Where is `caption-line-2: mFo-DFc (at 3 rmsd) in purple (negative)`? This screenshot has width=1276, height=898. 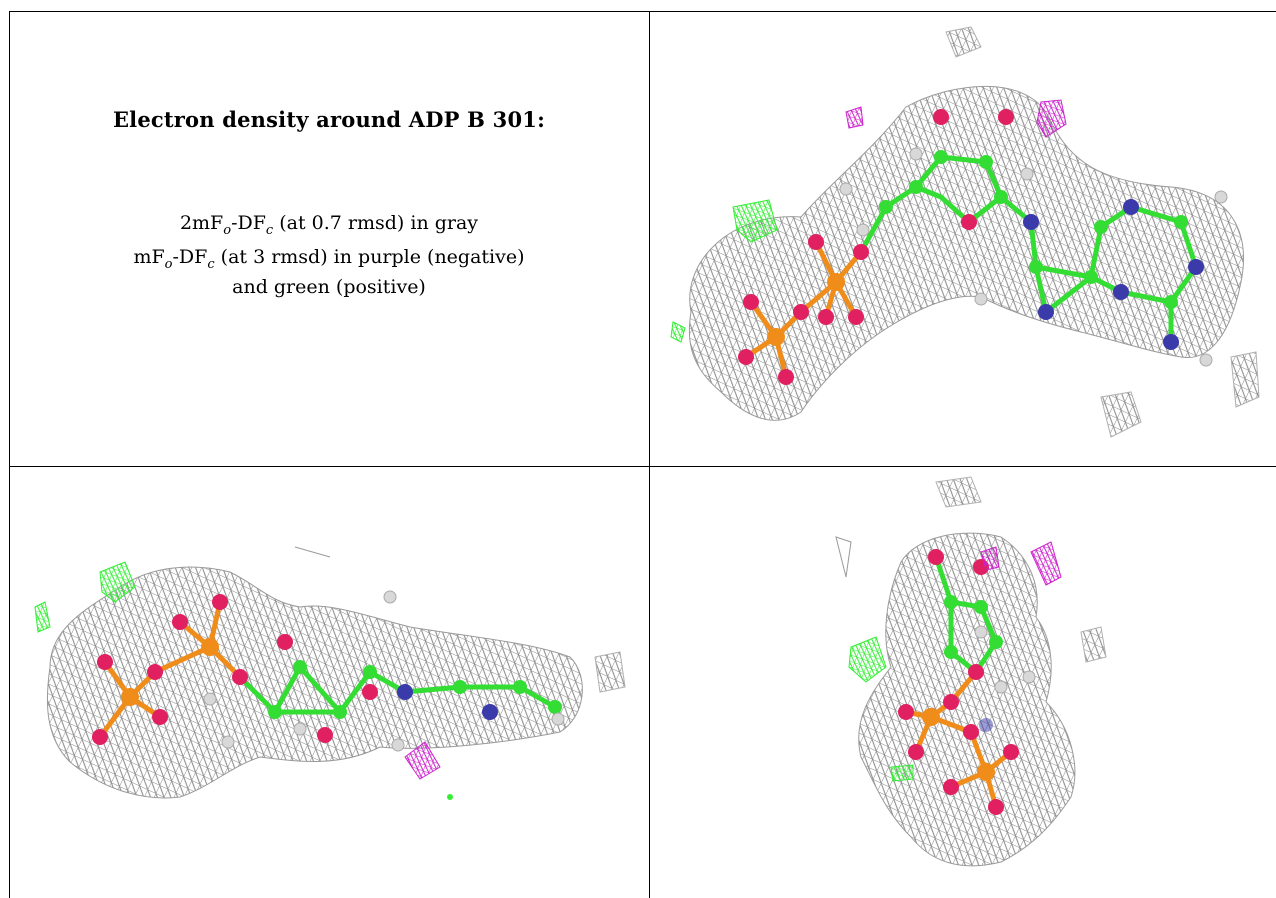
caption-line-2: mFo-DFc (at 3 rmsd) in purple (negative) is located at coordinates (329, 259).